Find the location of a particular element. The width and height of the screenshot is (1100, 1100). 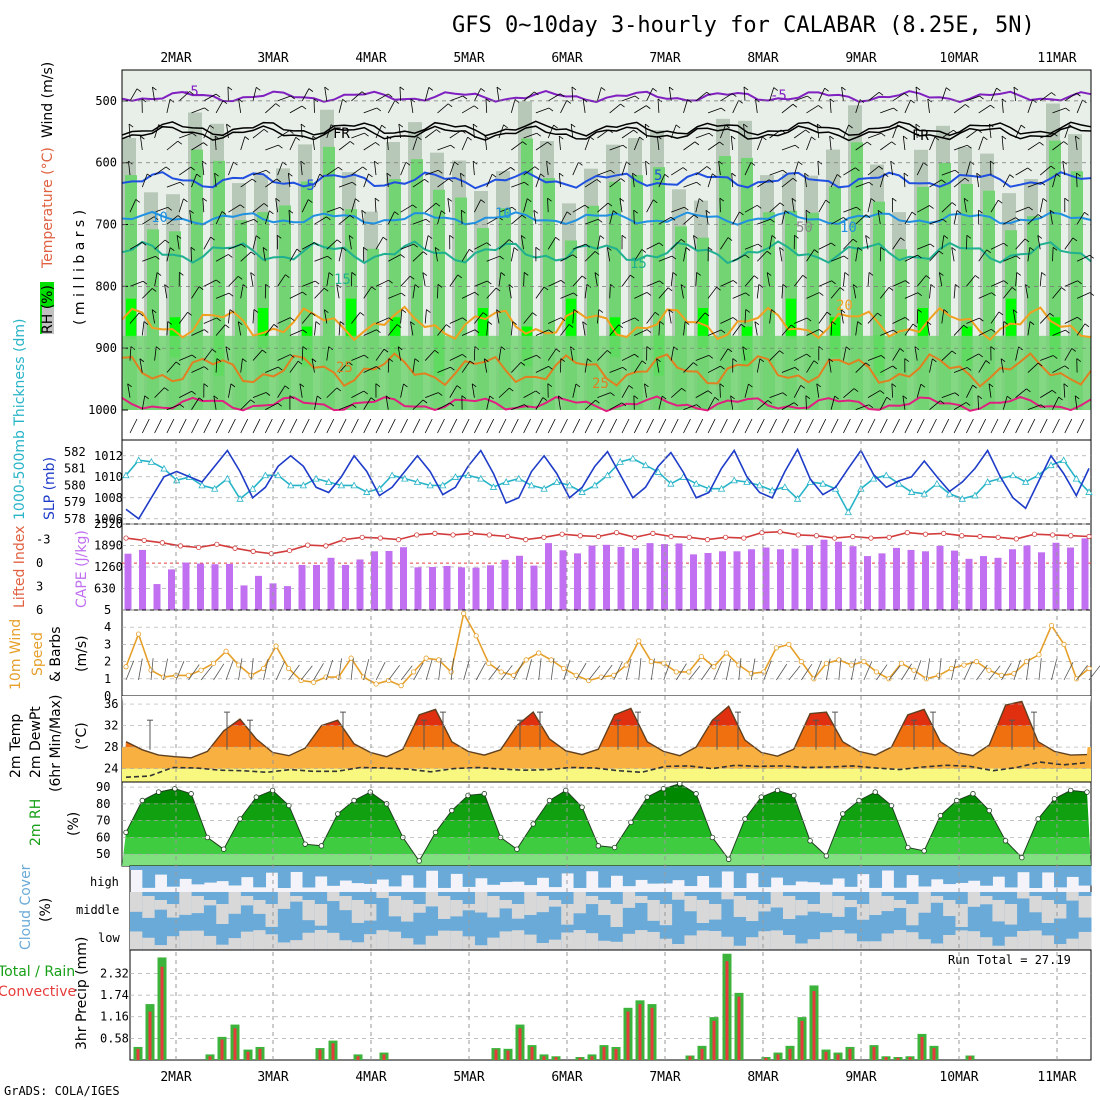

wind-speed-point is located at coordinates (451, 672).